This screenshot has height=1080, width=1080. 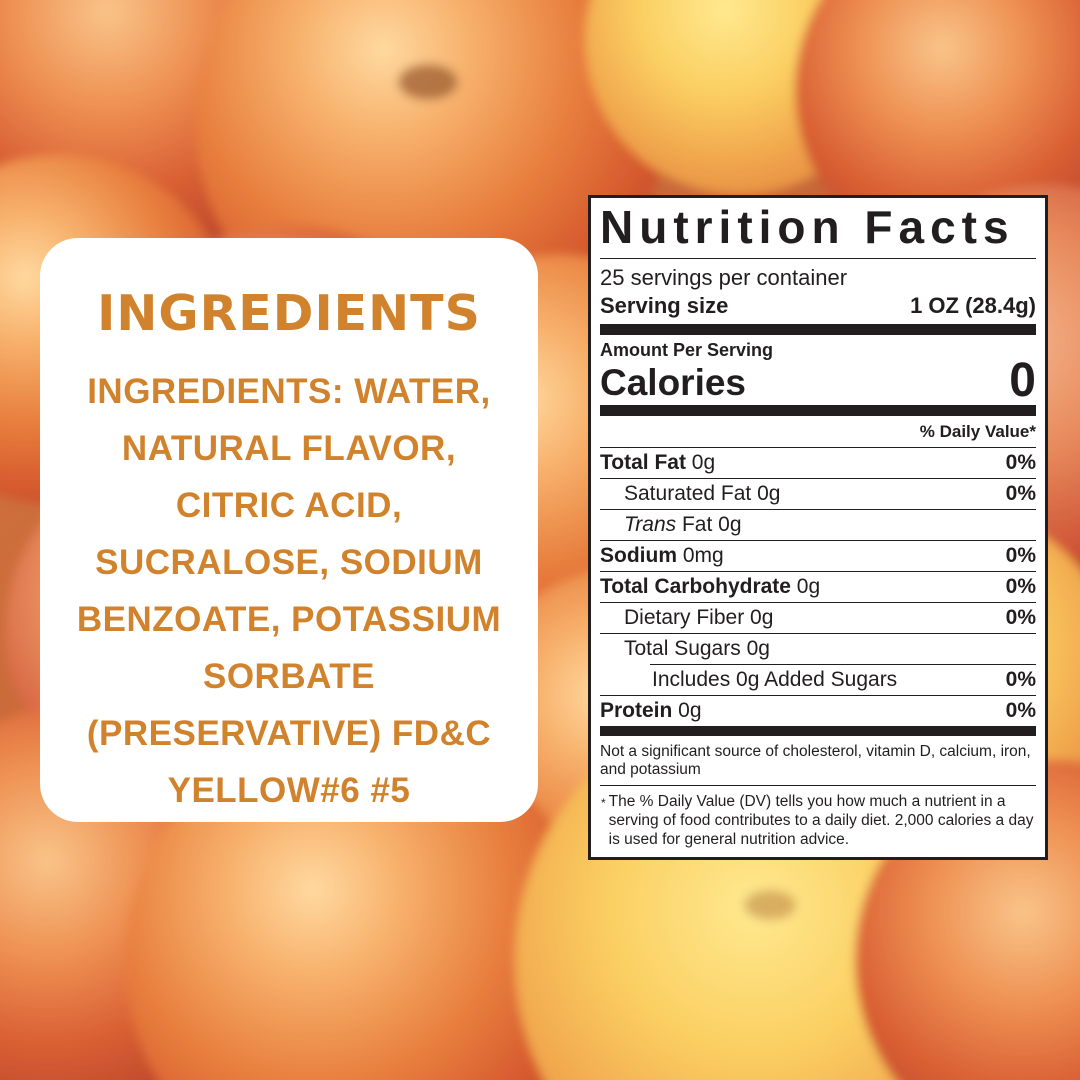 What do you see at coordinates (664, 305) in the screenshot?
I see `serving-size-label: Serving size` at bounding box center [664, 305].